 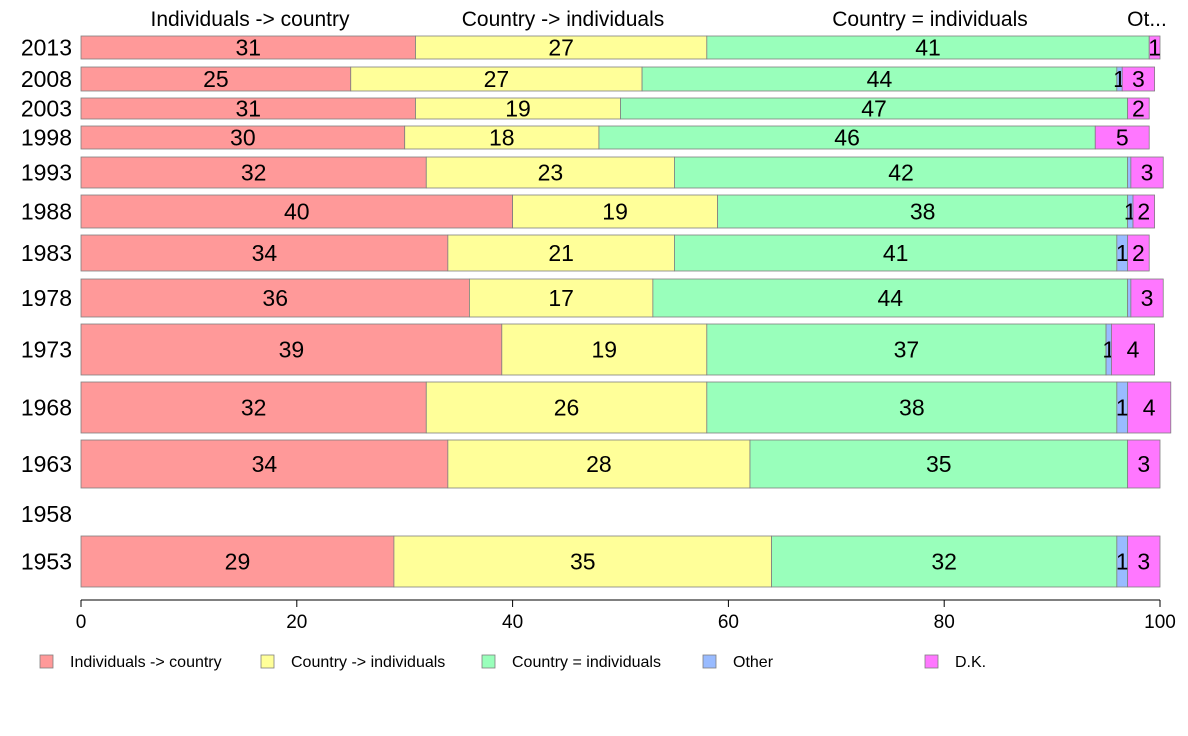 What do you see at coordinates (923, 212) in the screenshot?
I see `segment-label: 38` at bounding box center [923, 212].